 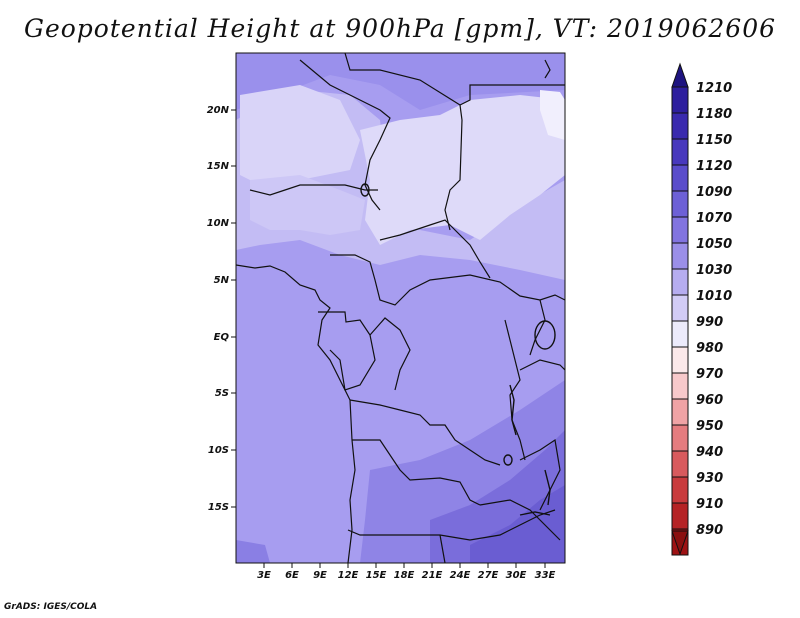 I want to click on lat-tick-label: 10N, so click(x=218, y=223).